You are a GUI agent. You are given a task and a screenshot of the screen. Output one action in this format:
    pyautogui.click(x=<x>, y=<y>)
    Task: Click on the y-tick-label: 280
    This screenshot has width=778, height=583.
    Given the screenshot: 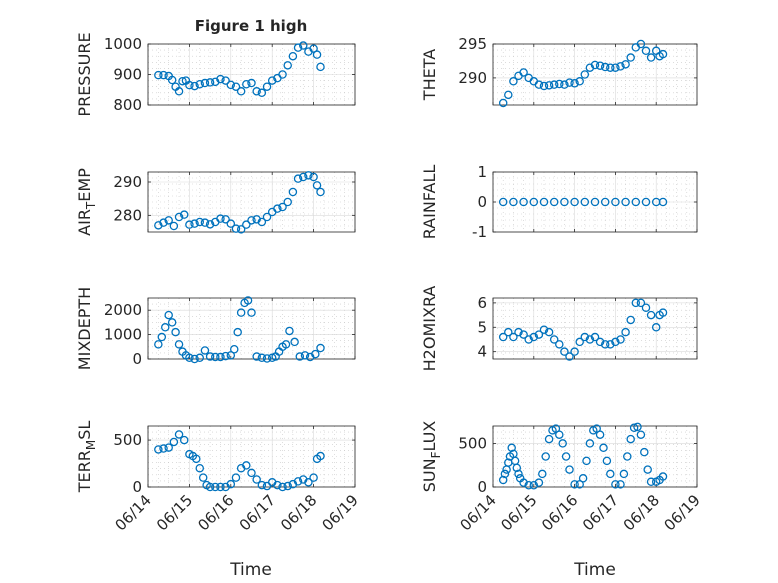 What is the action you would take?
    pyautogui.click(x=127, y=215)
    